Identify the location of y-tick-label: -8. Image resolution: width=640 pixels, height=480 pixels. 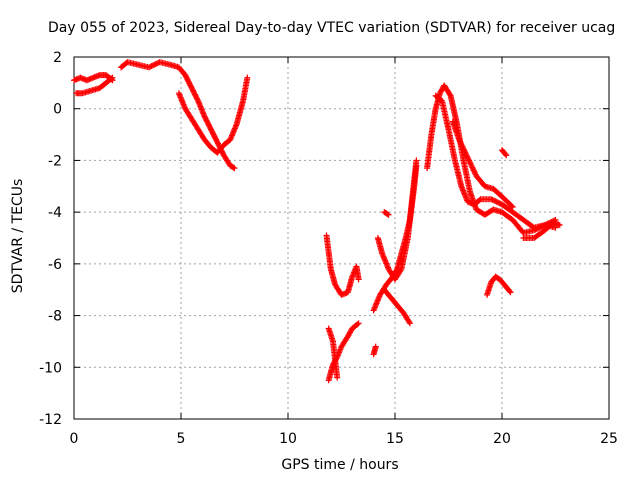
(55, 317).